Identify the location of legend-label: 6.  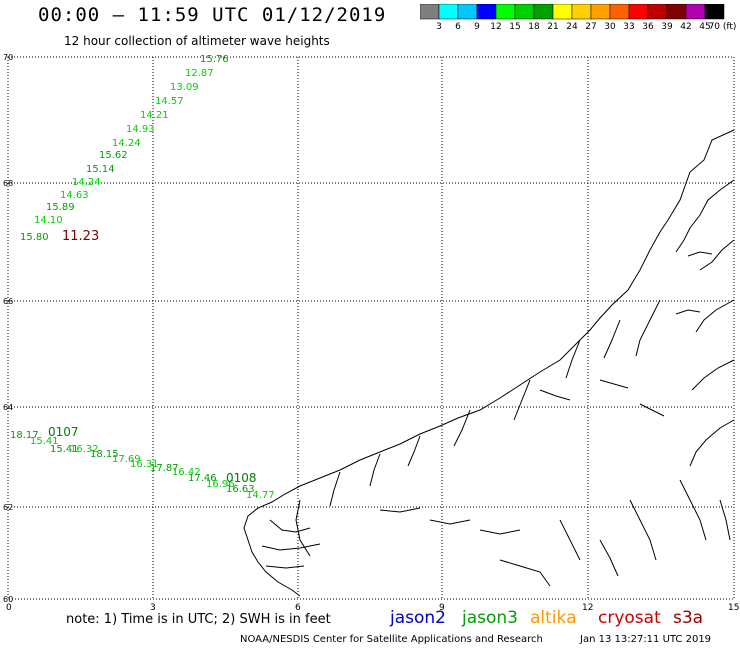
(458, 27).